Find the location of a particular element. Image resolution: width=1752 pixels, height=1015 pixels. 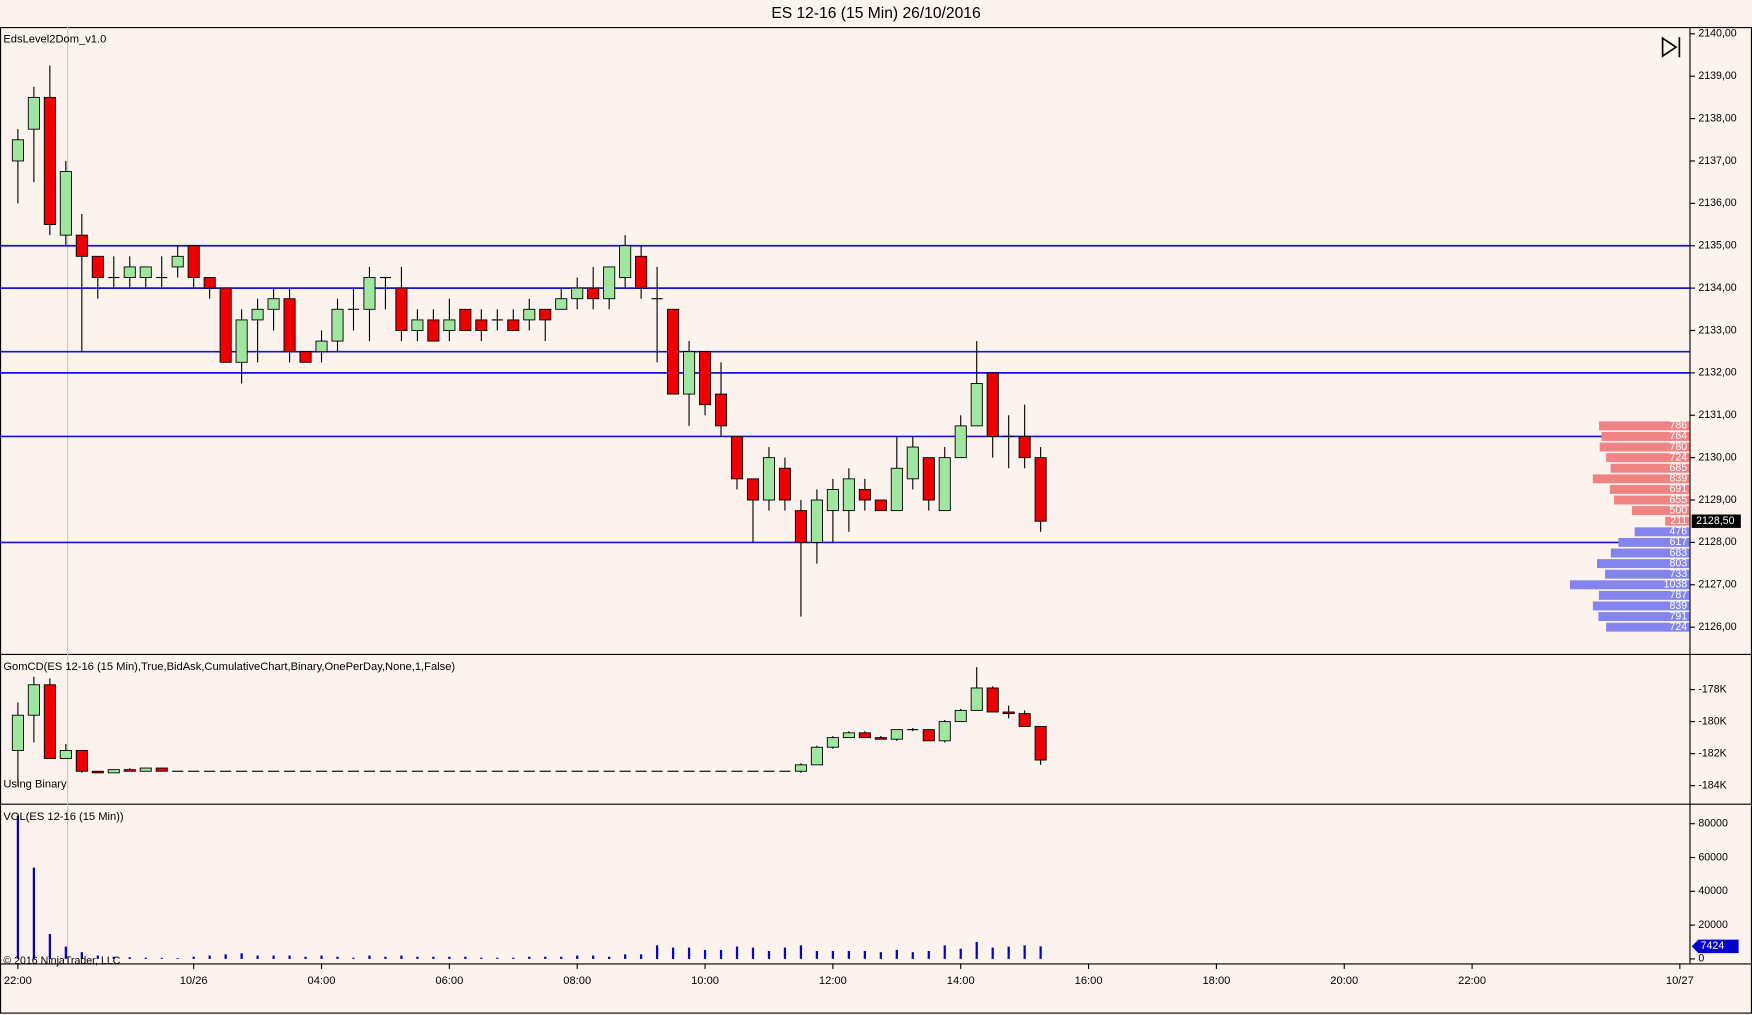

y-tick-label: 2133,00 is located at coordinates (1717, 330).